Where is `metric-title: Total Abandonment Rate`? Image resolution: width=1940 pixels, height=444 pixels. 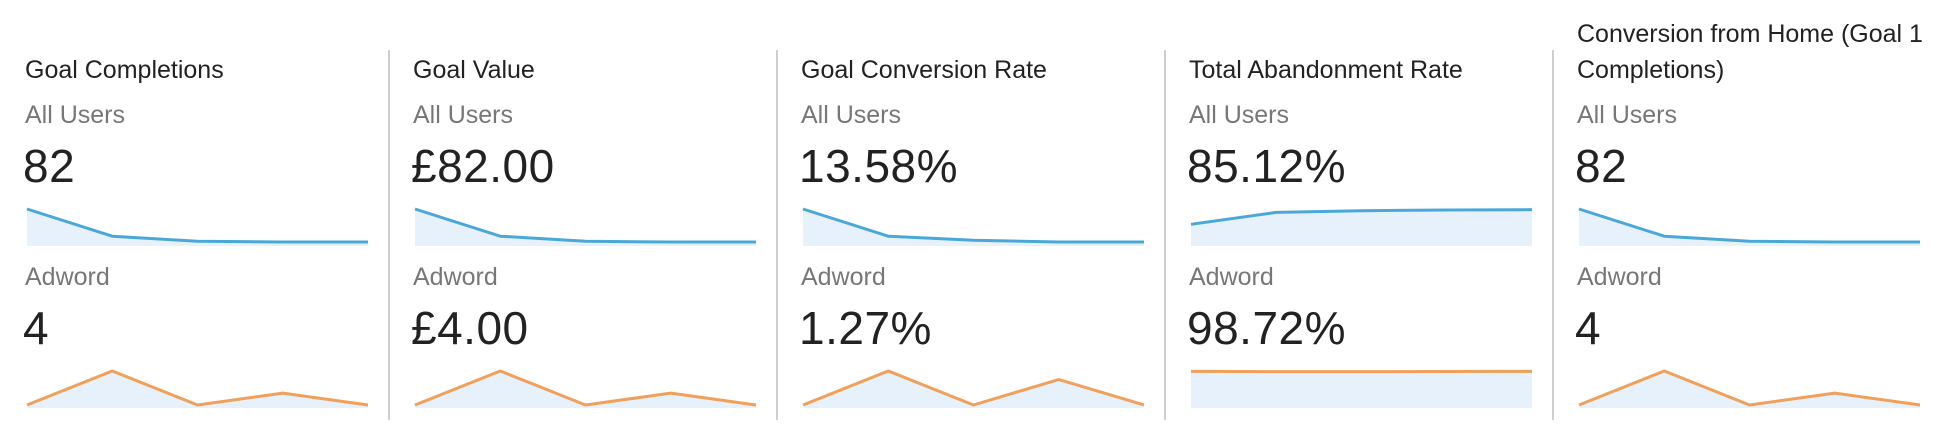 metric-title: Total Abandonment Rate is located at coordinates (1326, 70).